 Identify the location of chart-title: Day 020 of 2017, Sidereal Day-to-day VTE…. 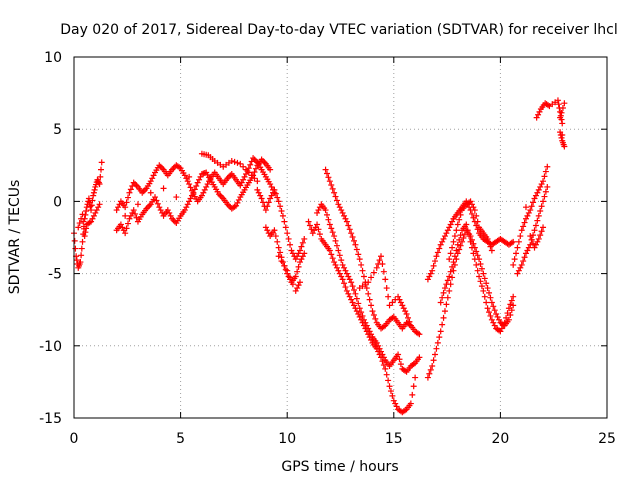
(339, 30).